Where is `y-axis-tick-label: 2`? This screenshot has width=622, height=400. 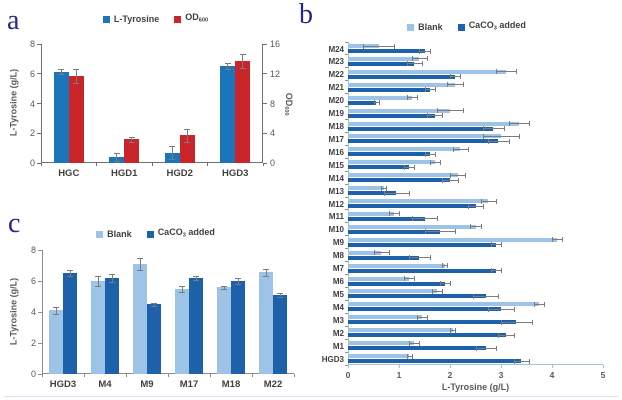 y-axis-tick-label: 2 is located at coordinates (32, 133).